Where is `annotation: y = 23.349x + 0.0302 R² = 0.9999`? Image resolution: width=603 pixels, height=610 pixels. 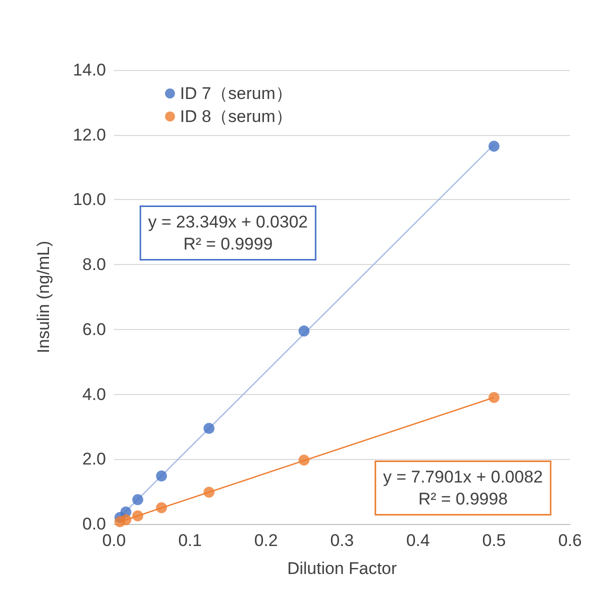
annotation: y = 23.349x + 0.0302 R² = 0.9999 is located at coordinates (228, 233).